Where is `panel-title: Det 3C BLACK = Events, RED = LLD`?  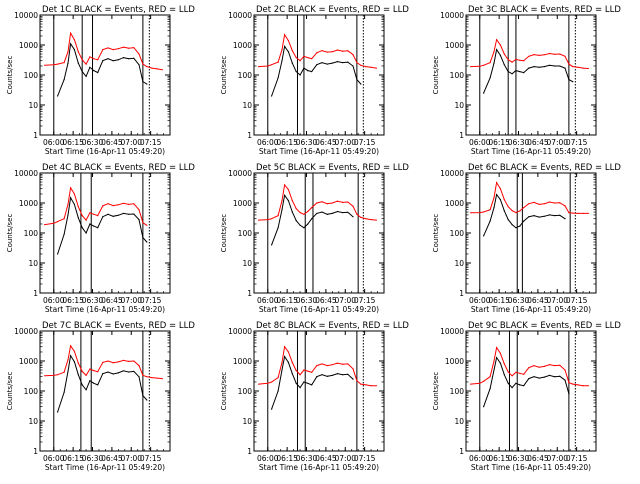
panel-title: Det 3C BLACK = Events, RED = LLD is located at coordinates (544, 10).